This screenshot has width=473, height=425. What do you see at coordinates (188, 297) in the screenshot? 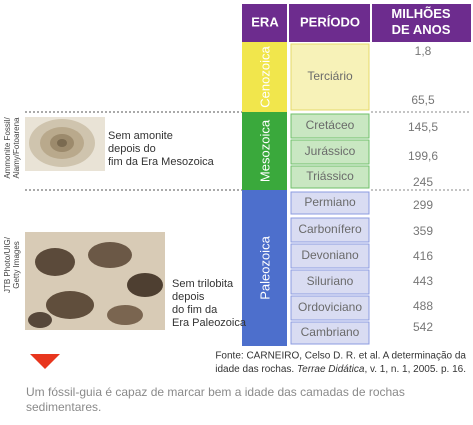
I see `figure-caption: depois` at bounding box center [188, 297].